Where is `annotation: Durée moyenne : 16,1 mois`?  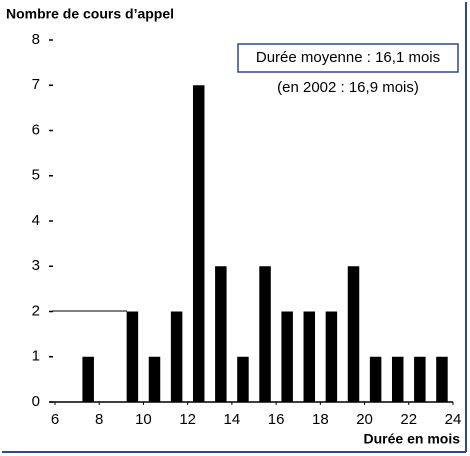
annotation: Durée moyenne : 16,1 mois is located at coordinates (348, 57).